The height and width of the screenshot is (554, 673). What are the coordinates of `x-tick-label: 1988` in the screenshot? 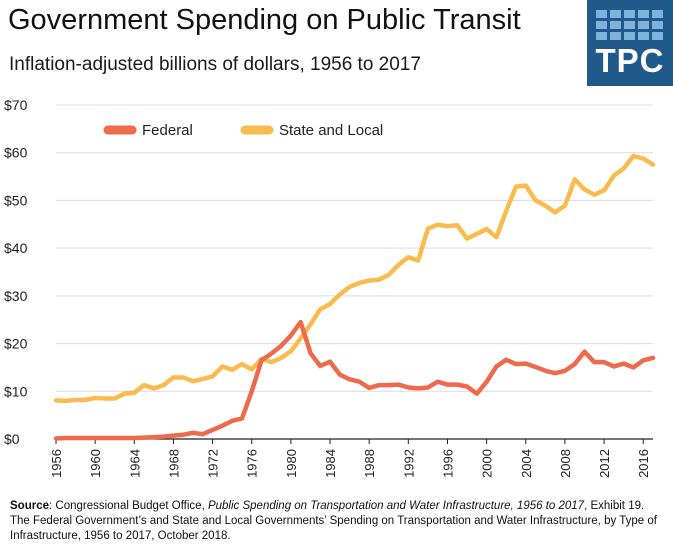 It's located at (369, 463).